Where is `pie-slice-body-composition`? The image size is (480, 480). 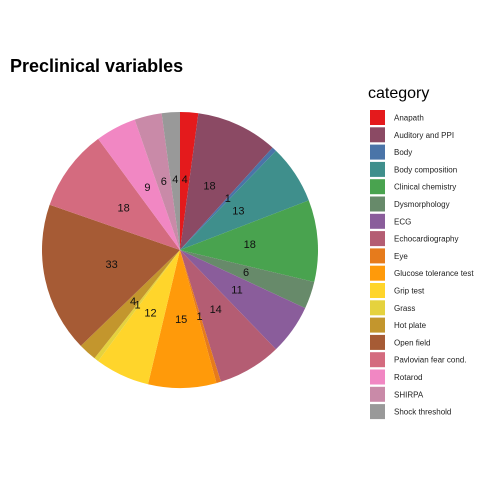 pie-slice-body-composition is located at coordinates (244, 200).